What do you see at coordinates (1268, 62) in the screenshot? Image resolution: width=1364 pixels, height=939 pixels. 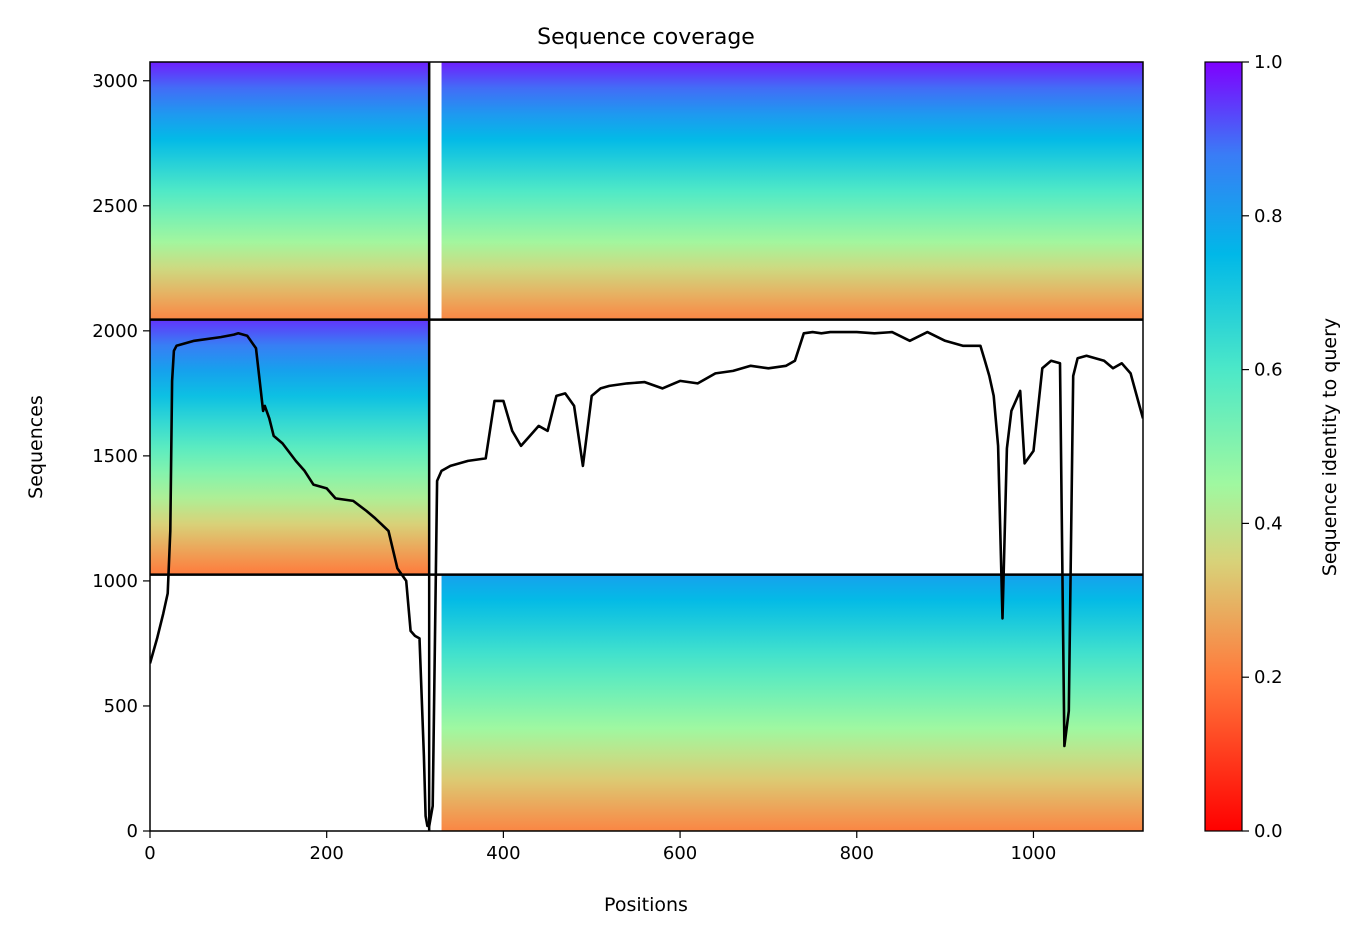 I see `colorbar-tick-label: 1.0` at bounding box center [1268, 62].